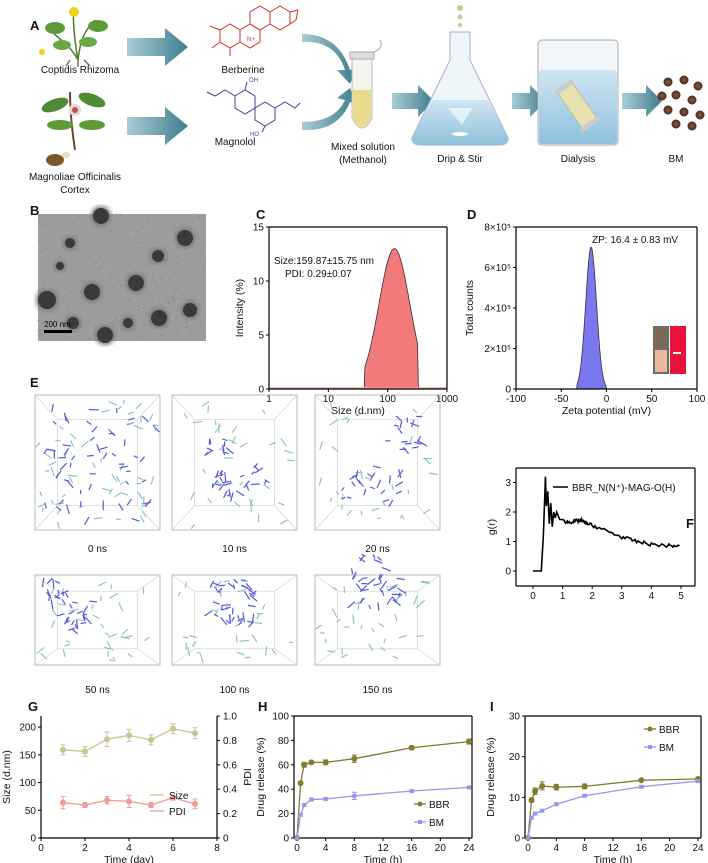 This screenshot has height=863, width=708. What do you see at coordinates (584, 795) in the screenshot?
I see `bm-point` at bounding box center [584, 795].